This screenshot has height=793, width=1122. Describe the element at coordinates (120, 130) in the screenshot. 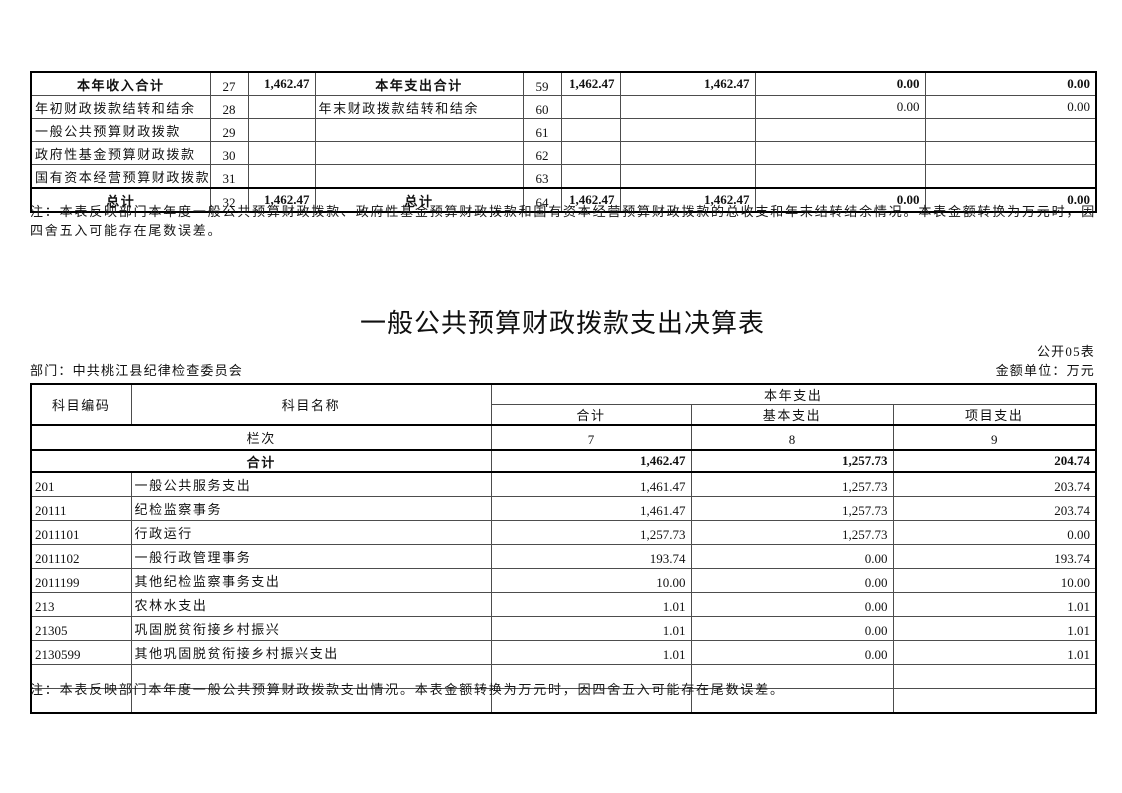

I see `income-label-cell: 一般公共预算财政拨款` at that location.